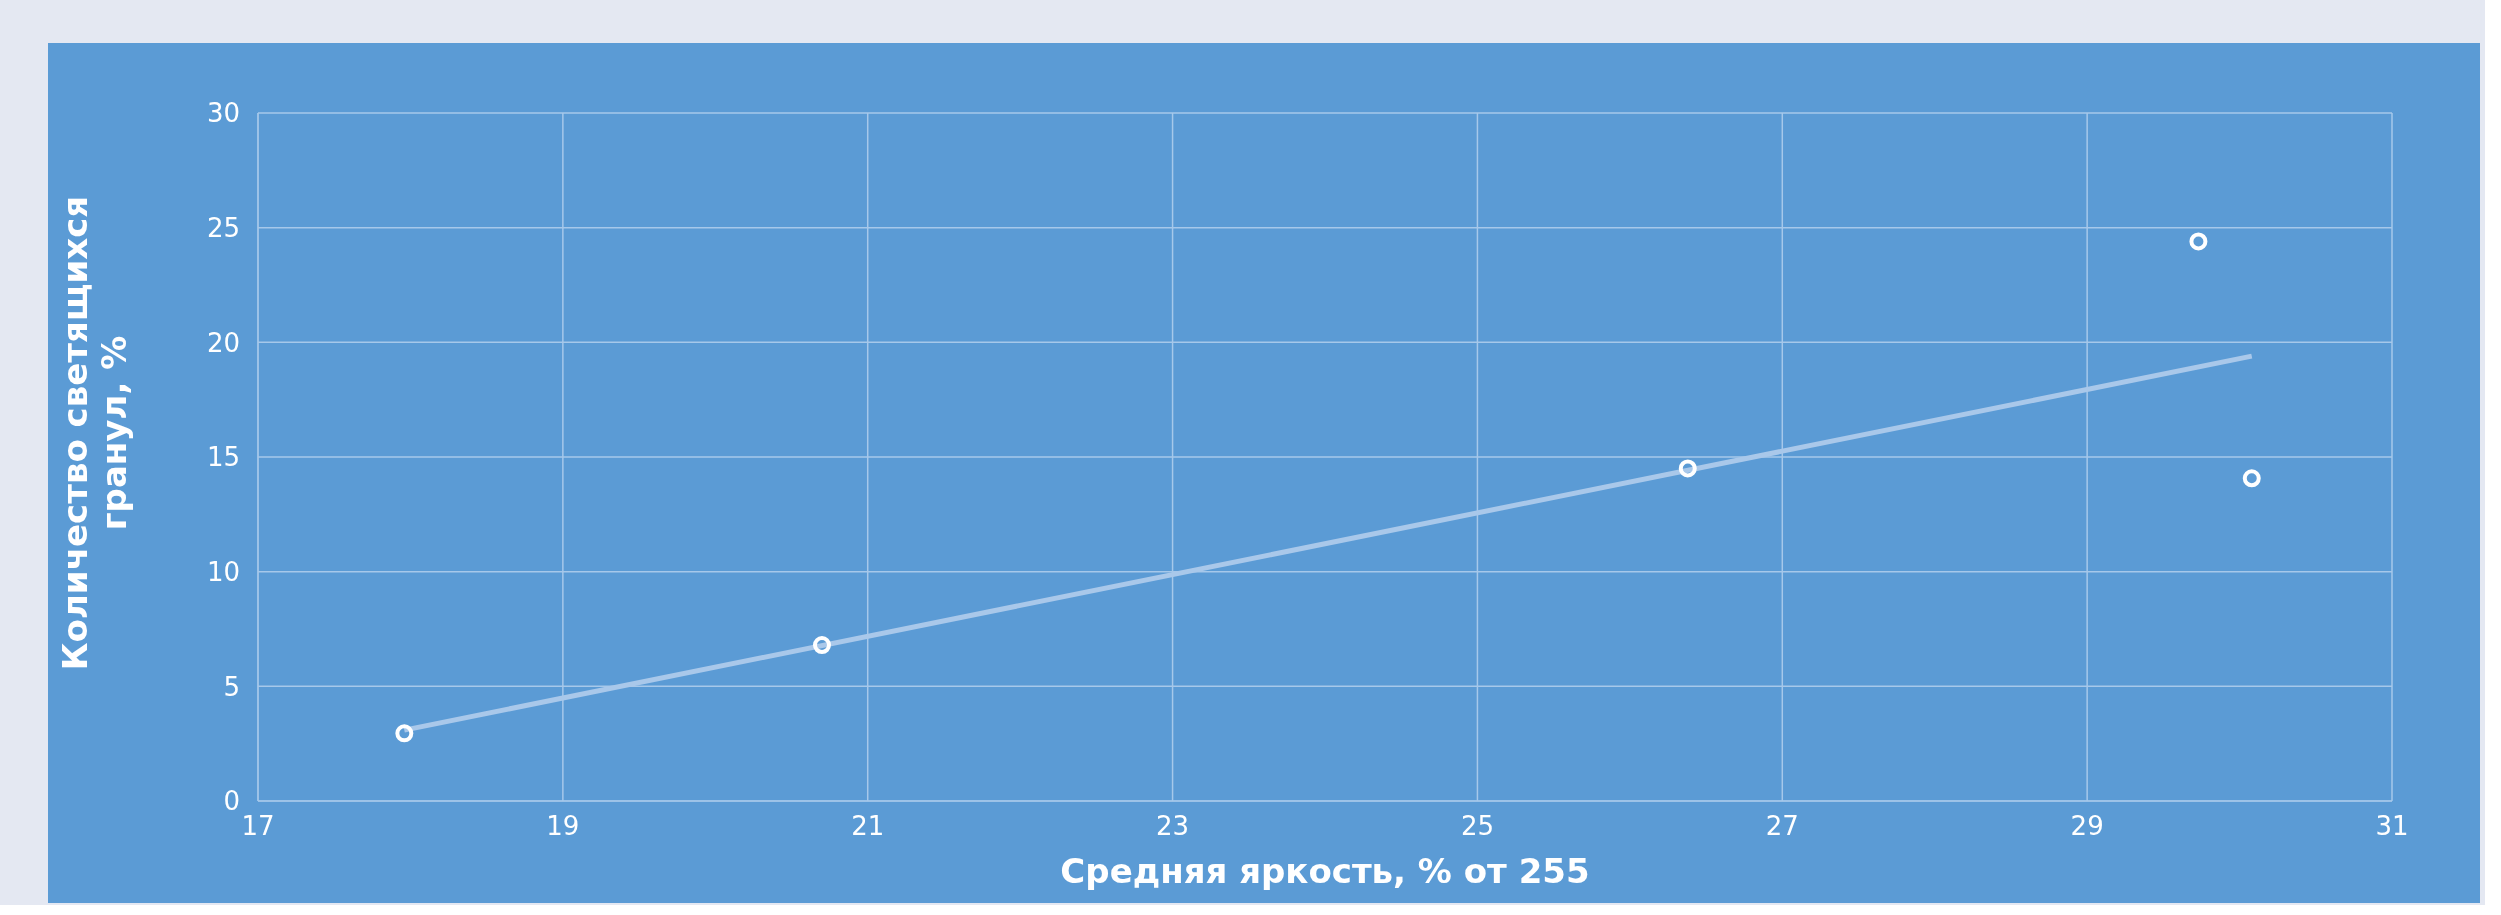 This screenshot has width=2501, height=915. What do you see at coordinates (223, 113) in the screenshot?
I see `y-tick-label: 30` at bounding box center [223, 113].